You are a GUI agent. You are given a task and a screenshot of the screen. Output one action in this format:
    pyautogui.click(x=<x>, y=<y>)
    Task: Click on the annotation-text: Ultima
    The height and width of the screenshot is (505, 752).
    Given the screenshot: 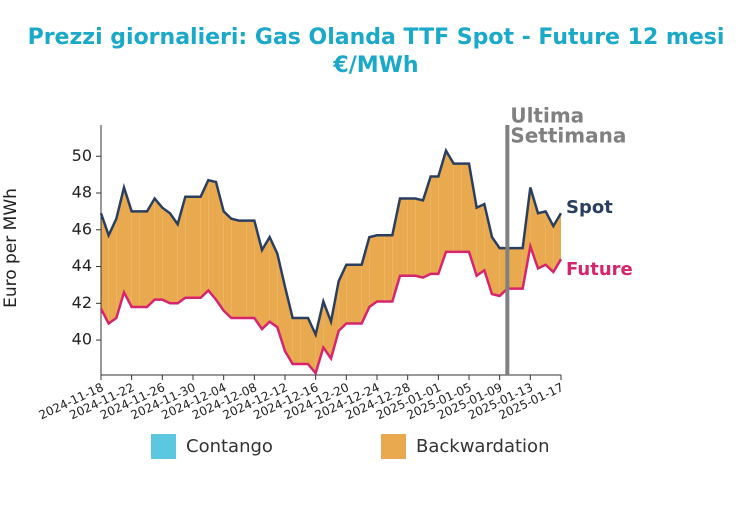 What is the action you would take?
    pyautogui.click(x=547, y=116)
    